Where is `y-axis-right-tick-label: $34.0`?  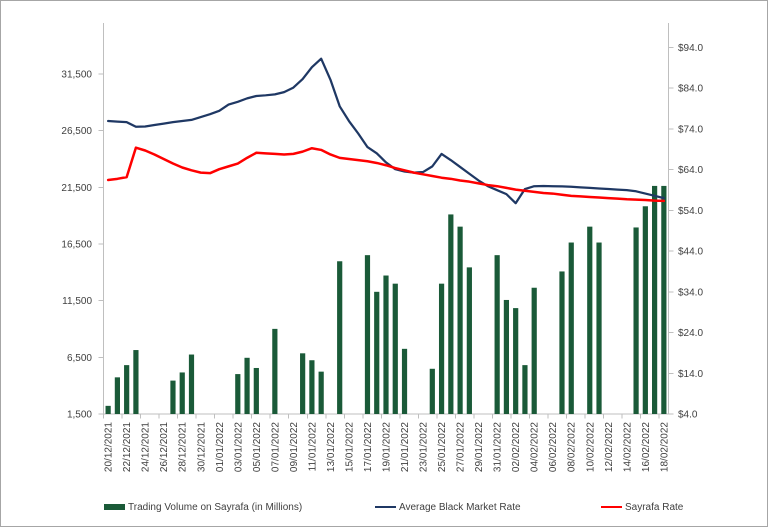
y-axis-right-tick-label: $34.0 is located at coordinates (690, 292).